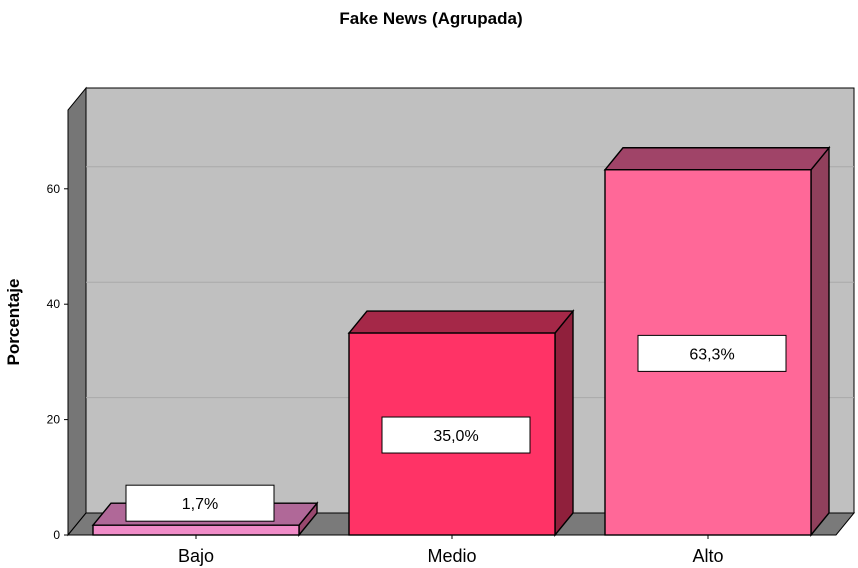 This screenshot has width=858, height=568. I want to click on data-label: 35,0%, so click(455, 436).